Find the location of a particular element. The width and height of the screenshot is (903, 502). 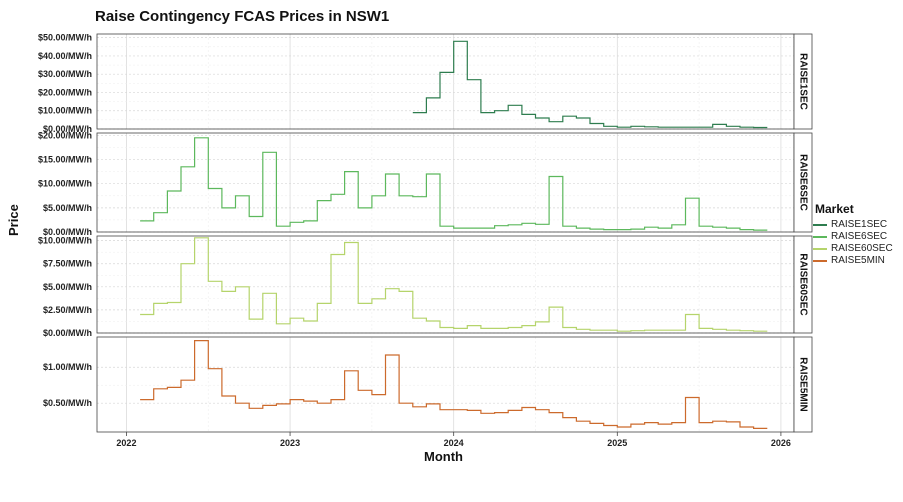

y-axis-title: Price is located at coordinates (13, 220).